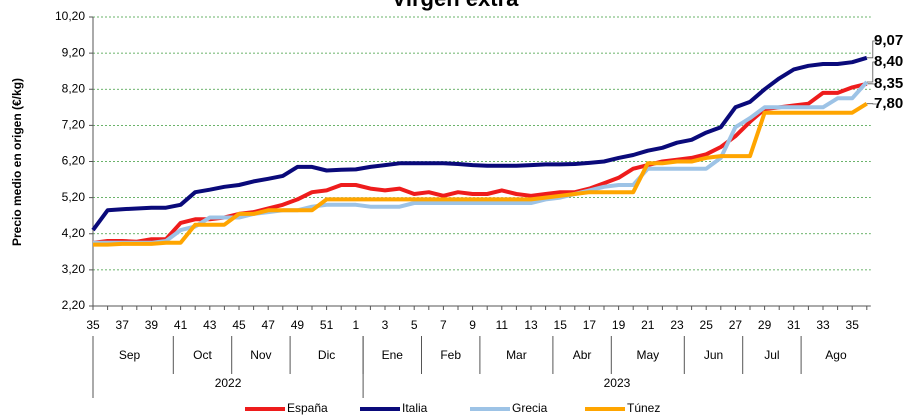 The image size is (909, 417). I want to click on x-tick-label: 31, so click(794, 325).